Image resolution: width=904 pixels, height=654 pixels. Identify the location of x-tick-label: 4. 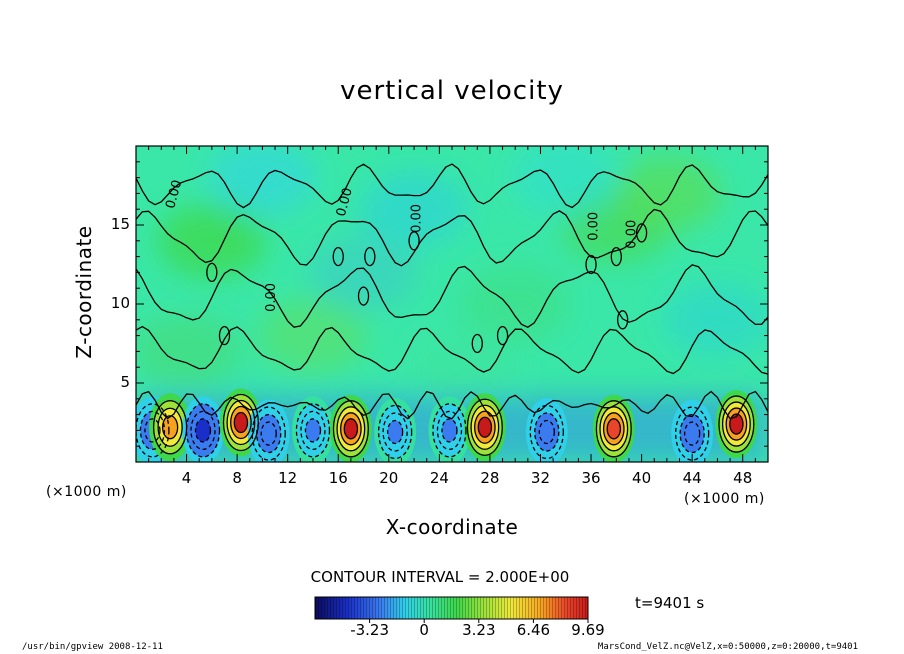
(186, 478).